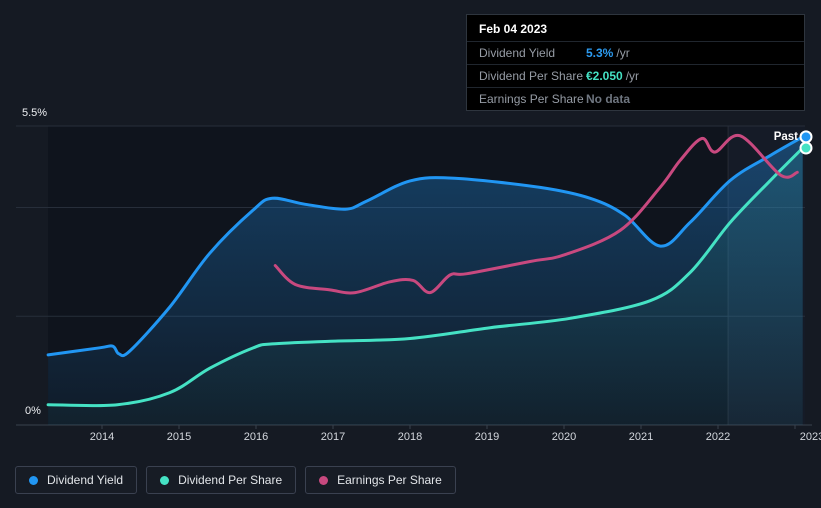  Describe the element at coordinates (487, 437) in the screenshot. I see `x-axis-year-label: 2019` at that location.